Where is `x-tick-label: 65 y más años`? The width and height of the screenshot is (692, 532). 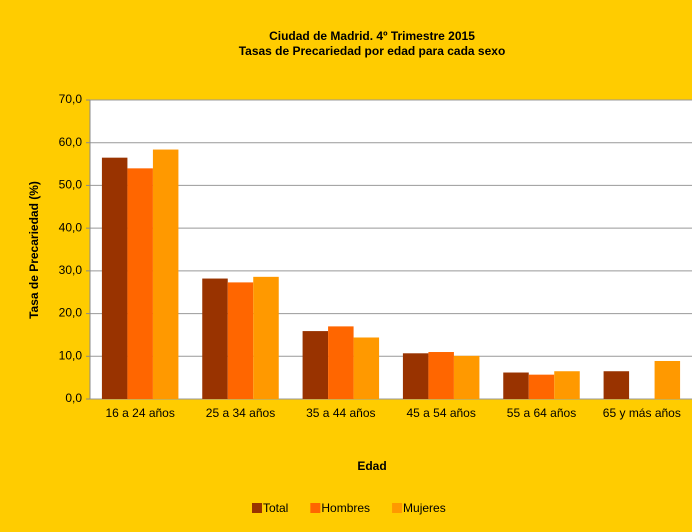 x-tick-label: 65 y más años is located at coordinates (642, 413).